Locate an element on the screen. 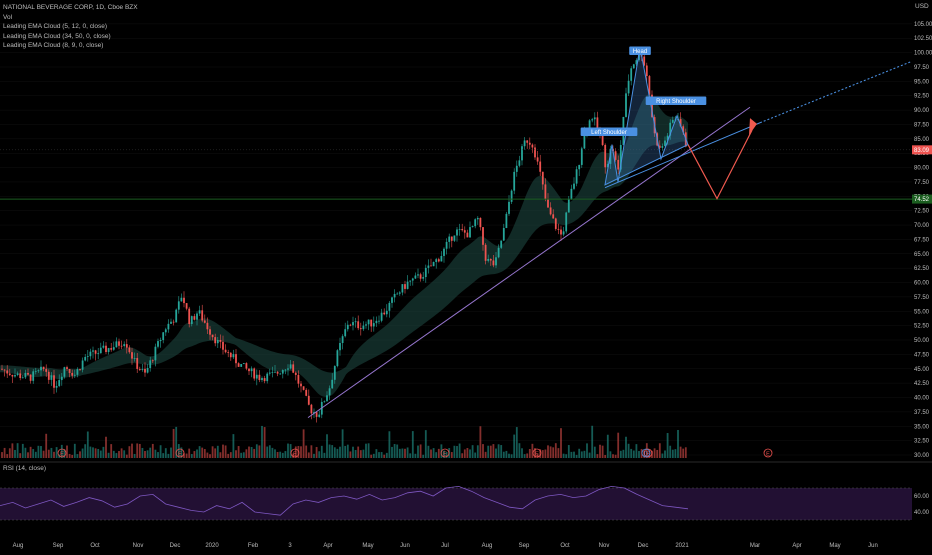 The height and width of the screenshot is (555, 932). price-tick-label: 90.00 is located at coordinates (922, 111).